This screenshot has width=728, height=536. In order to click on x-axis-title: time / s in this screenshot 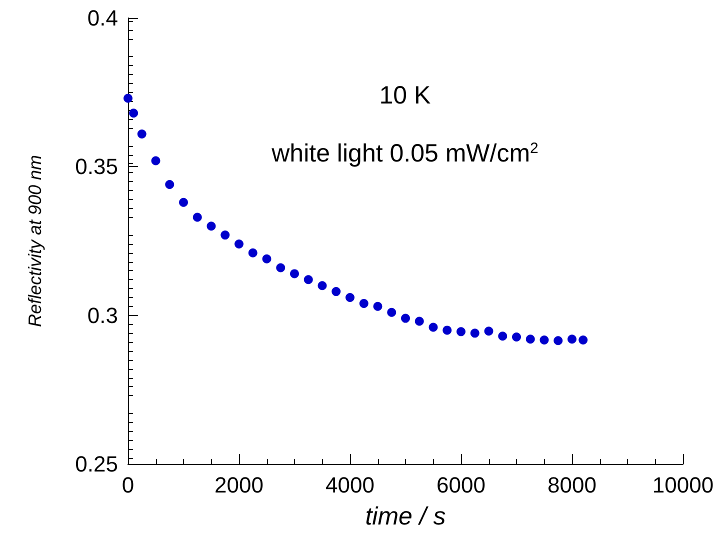, I will do `click(405, 516)`.